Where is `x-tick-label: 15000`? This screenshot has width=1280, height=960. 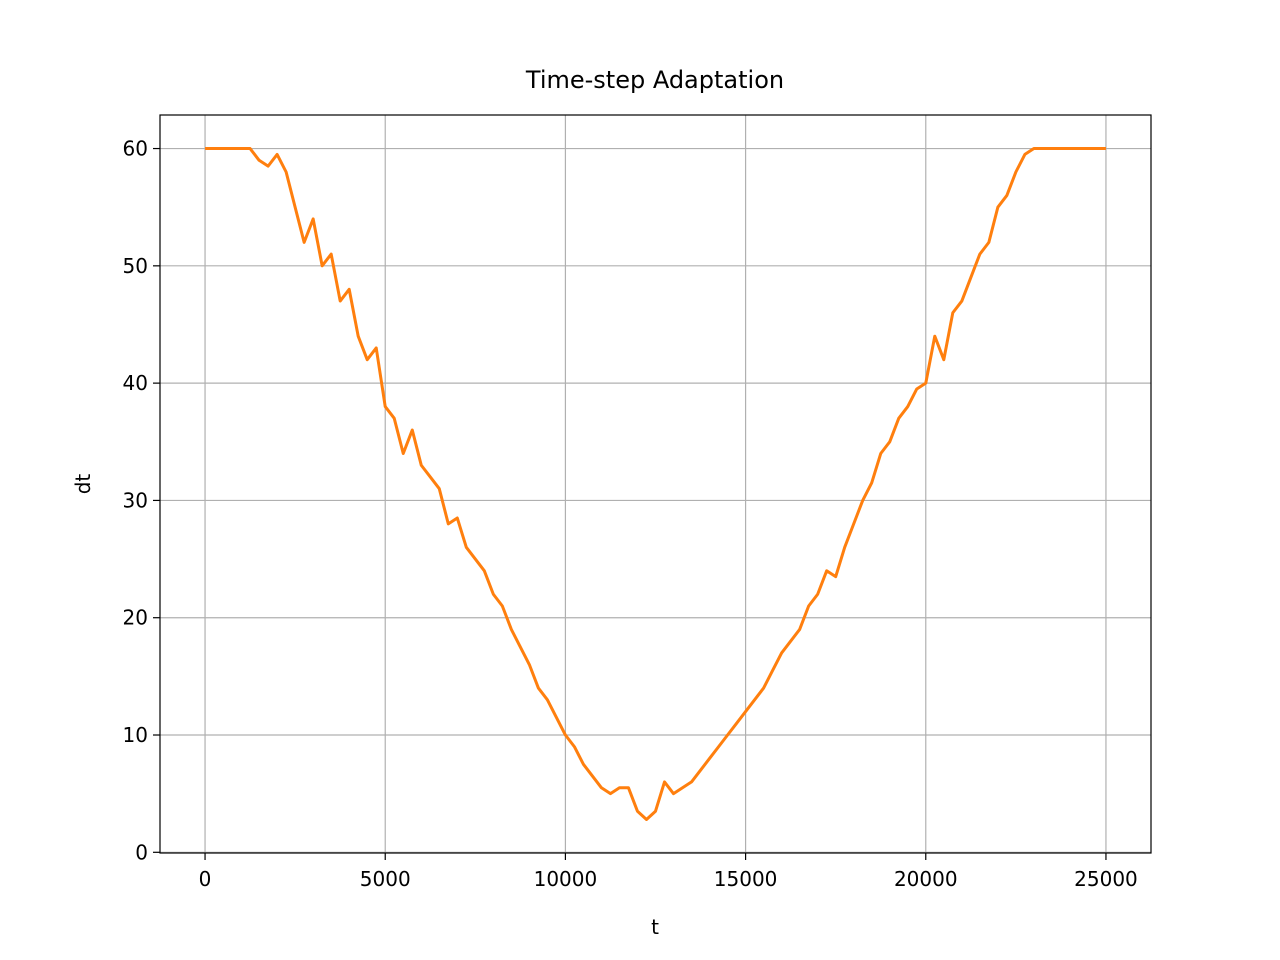 x-tick-label: 15000 is located at coordinates (746, 879).